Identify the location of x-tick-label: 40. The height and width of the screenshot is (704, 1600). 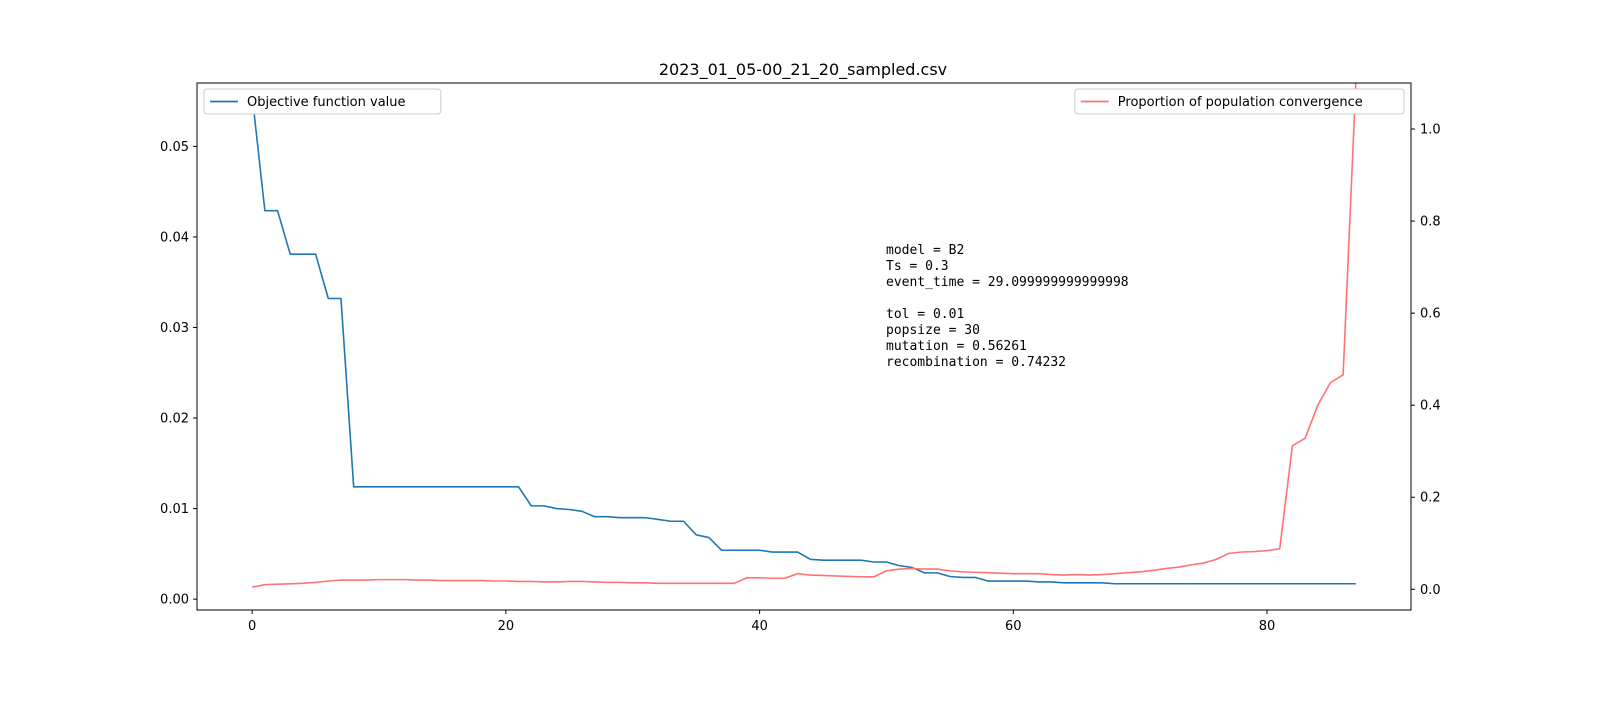
(759, 626).